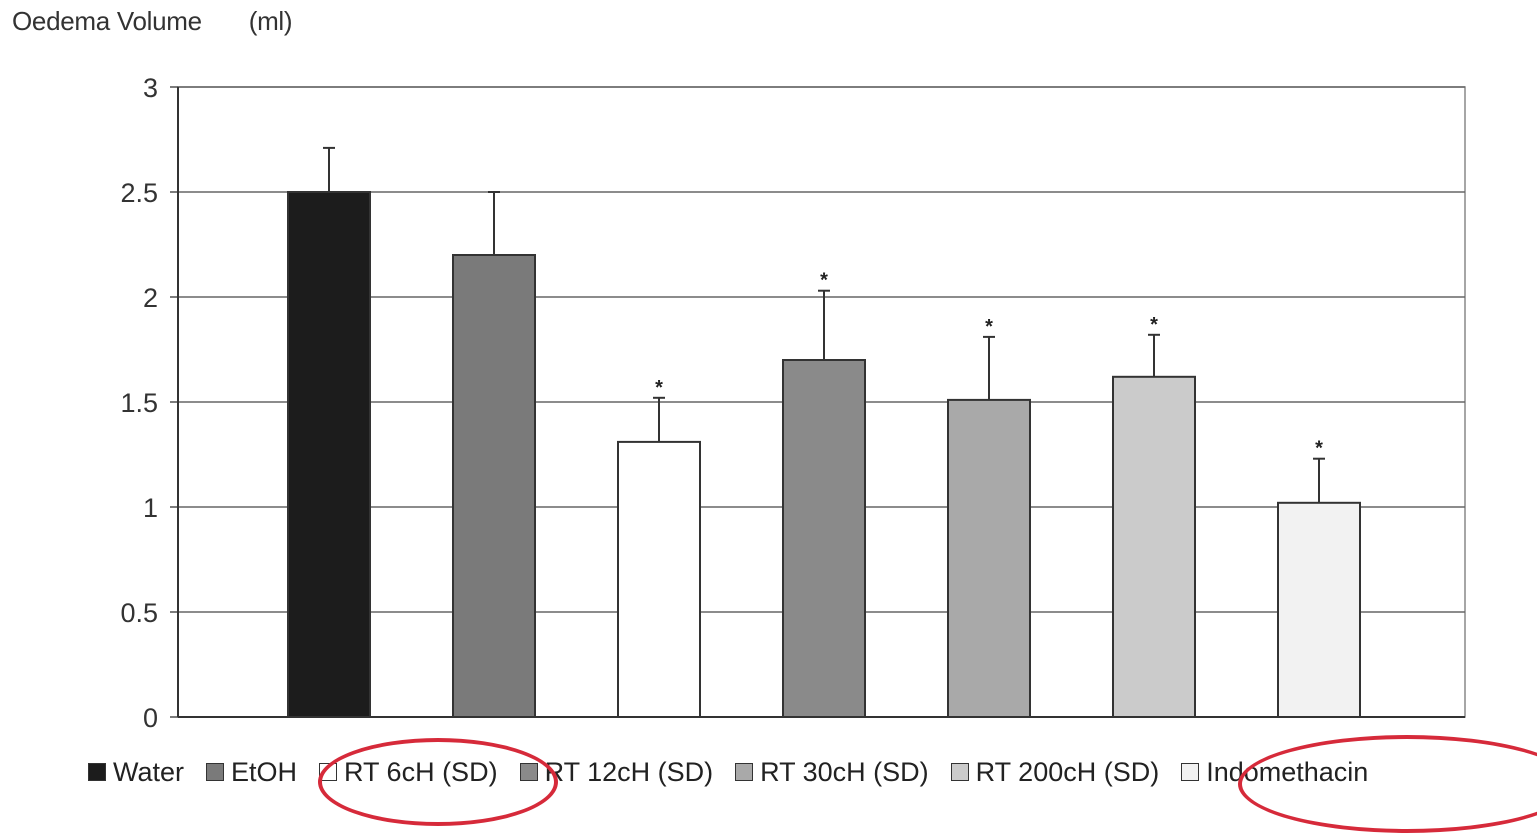  Describe the element at coordinates (139, 403) in the screenshot. I see `y-tick-label: 1.5` at that location.